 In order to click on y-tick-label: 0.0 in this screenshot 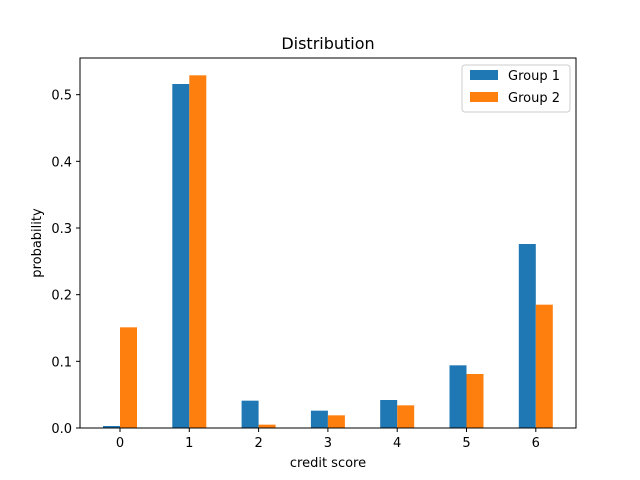, I will do `click(61, 429)`.